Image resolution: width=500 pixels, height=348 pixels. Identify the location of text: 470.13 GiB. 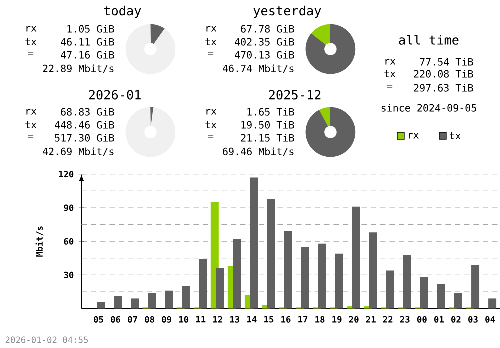
(264, 55).